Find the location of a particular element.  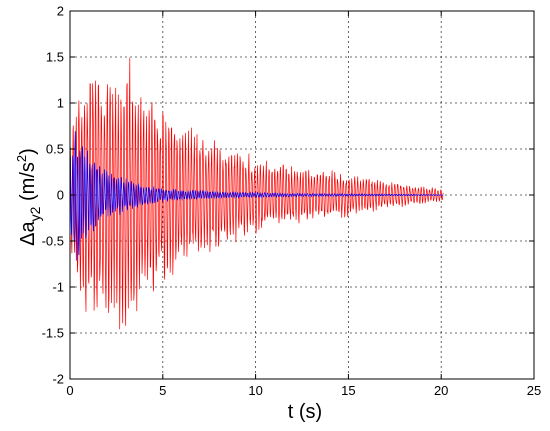

y-tick-label: -0.5 is located at coordinates (53, 241).